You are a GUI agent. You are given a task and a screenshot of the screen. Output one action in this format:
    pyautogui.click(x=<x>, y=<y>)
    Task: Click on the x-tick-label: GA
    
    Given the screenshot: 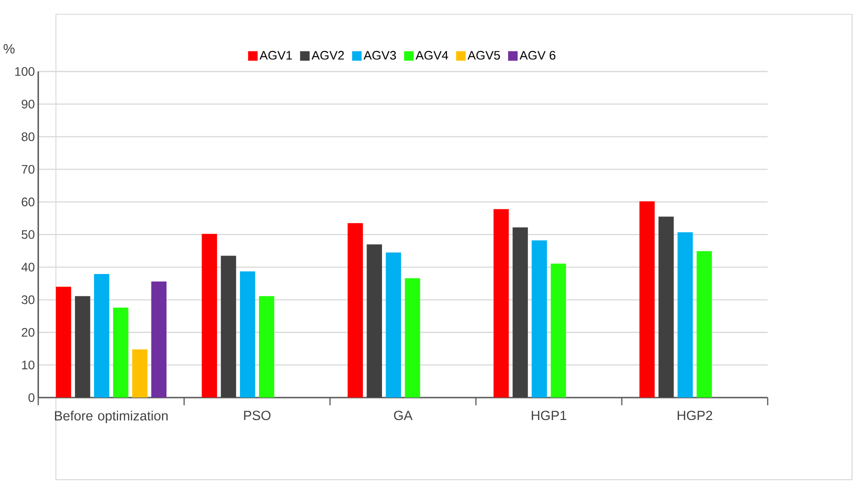 What is the action you would take?
    pyautogui.click(x=403, y=415)
    